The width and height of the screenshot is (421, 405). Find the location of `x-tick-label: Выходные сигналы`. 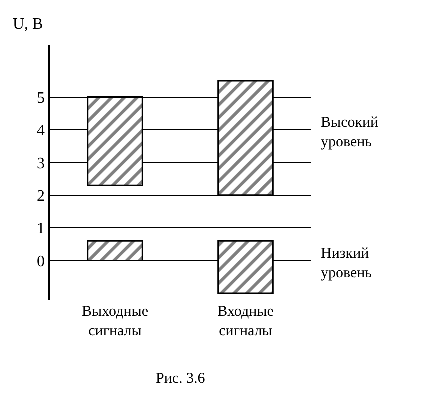

x-tick-label: Выходные сигналы is located at coordinates (115, 322).